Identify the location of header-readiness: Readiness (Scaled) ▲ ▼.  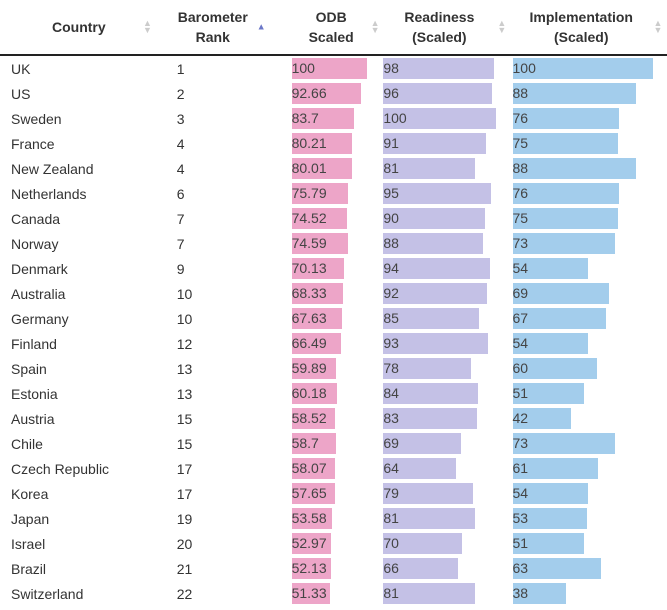
(447, 27).